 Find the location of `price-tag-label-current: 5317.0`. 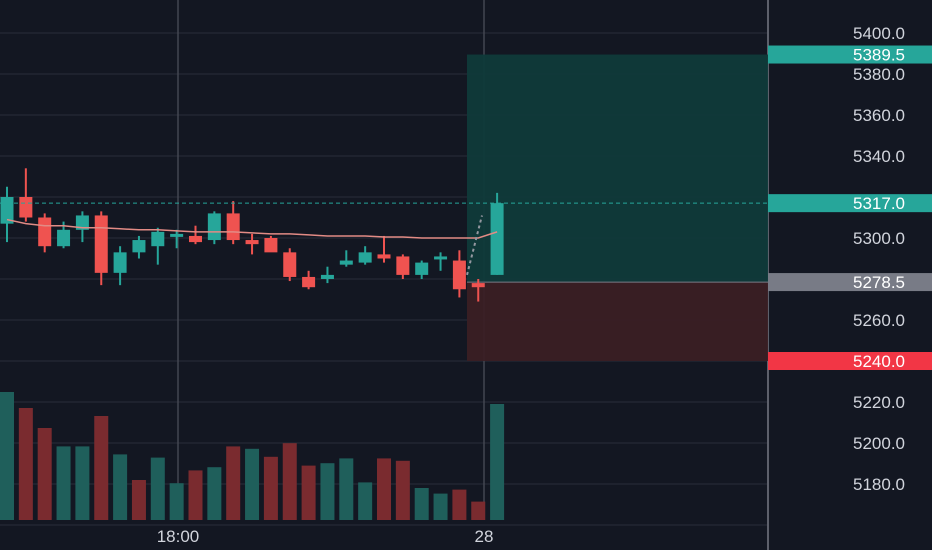

price-tag-label-current: 5317.0 is located at coordinates (879, 203).